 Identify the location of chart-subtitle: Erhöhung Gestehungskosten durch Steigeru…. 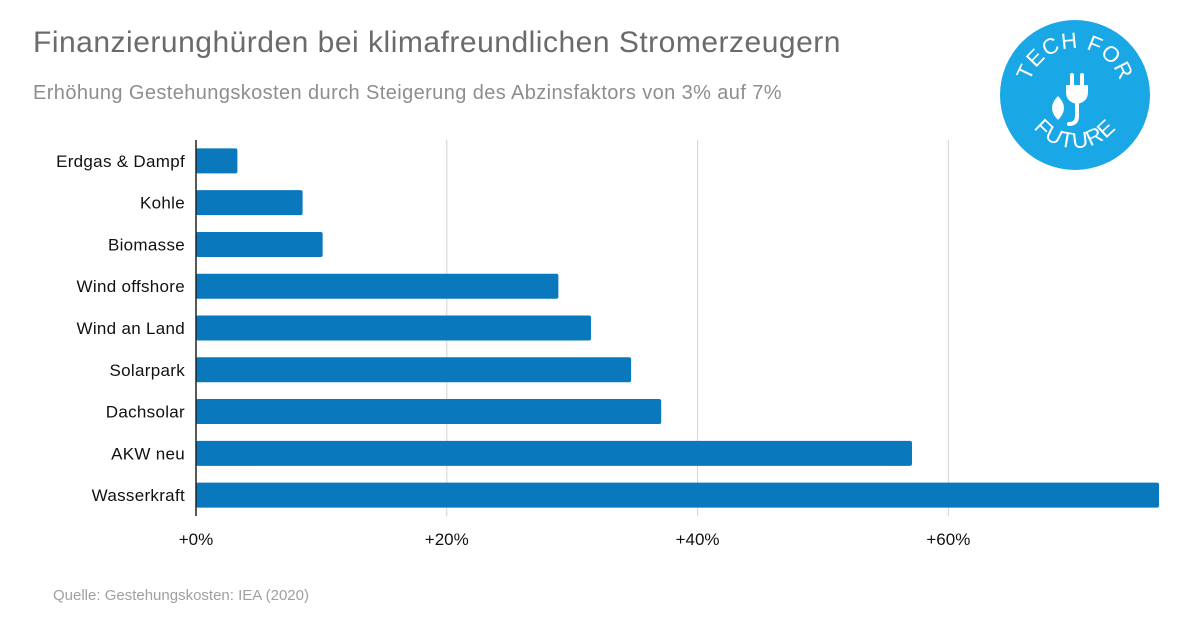
(407, 93).